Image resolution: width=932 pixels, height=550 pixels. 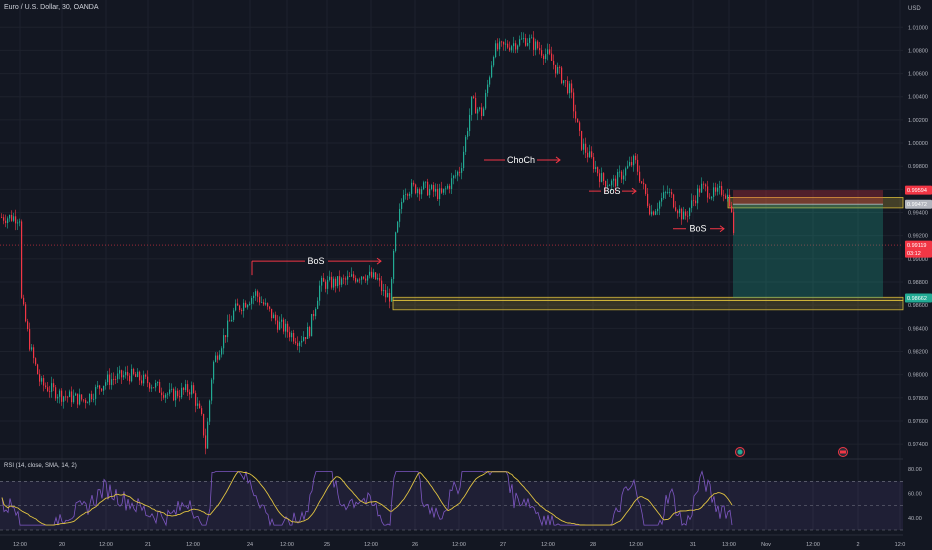 I want to click on rsi-pane: 80.00 60.00 40.00, so click(x=461, y=494).